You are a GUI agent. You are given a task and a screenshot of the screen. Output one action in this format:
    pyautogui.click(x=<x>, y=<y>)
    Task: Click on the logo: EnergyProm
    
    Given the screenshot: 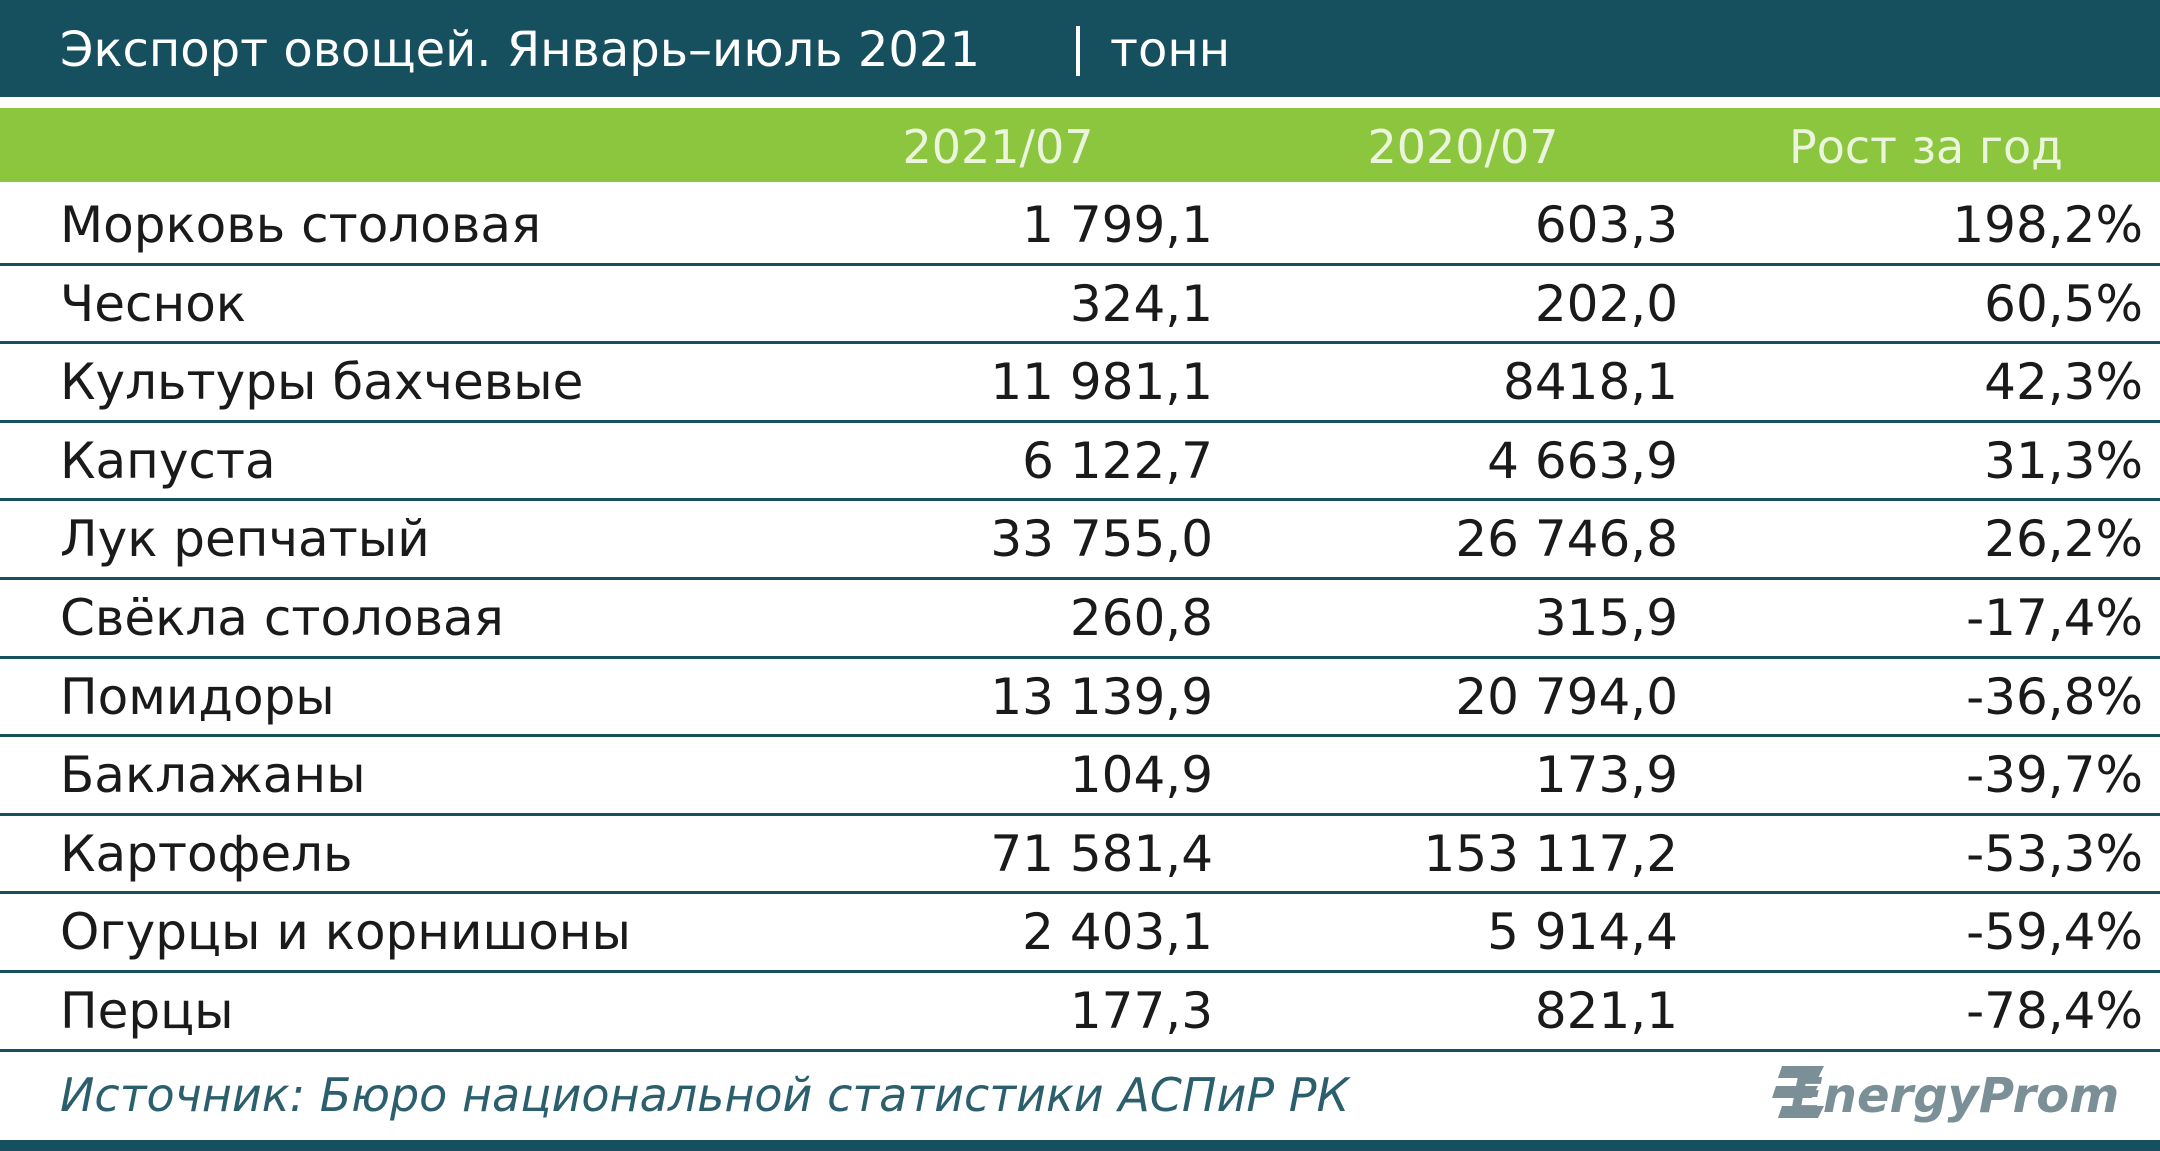 What is the action you would take?
    pyautogui.click(x=1955, y=1096)
    